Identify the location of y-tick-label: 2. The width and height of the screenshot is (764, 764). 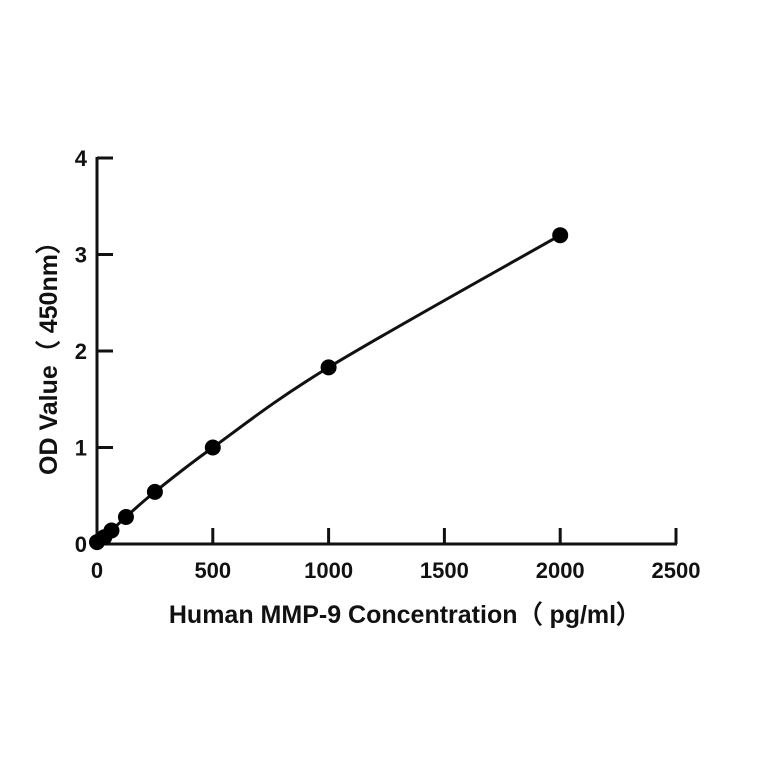
(81, 351).